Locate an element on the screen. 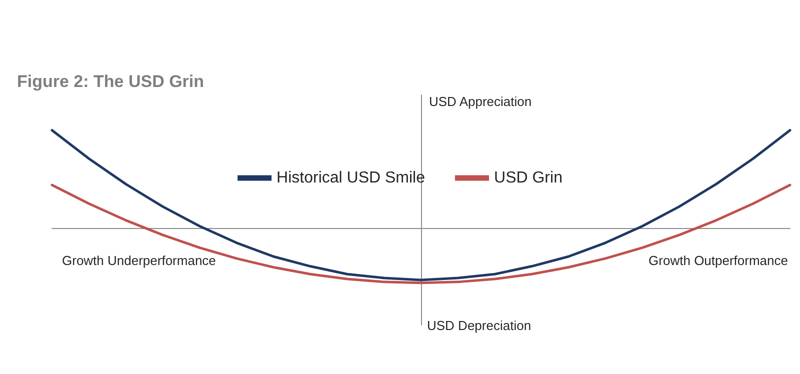 The height and width of the screenshot is (374, 800). legend-label: Historical USD Smile is located at coordinates (351, 178).